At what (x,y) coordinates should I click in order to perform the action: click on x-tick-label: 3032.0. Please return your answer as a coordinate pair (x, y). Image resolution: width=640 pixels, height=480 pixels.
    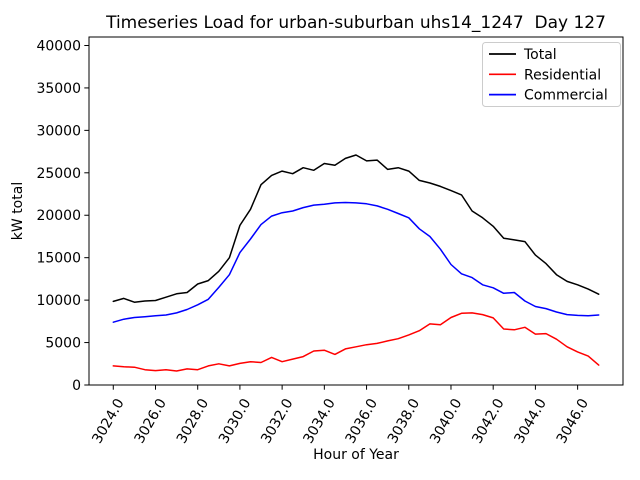
    Looking at the image, I should click on (277, 421).